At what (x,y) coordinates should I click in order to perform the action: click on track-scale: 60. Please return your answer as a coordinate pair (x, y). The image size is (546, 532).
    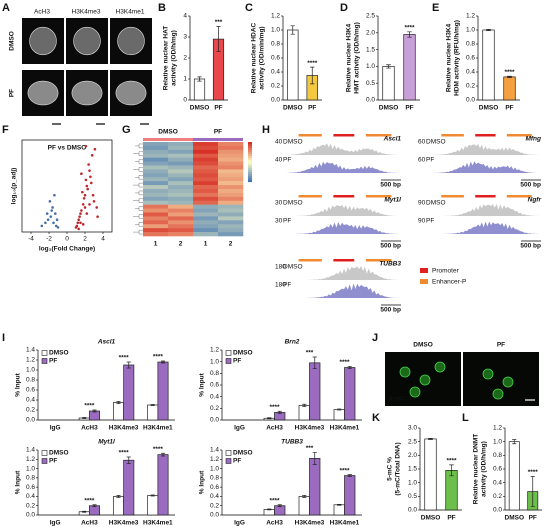
    Looking at the image, I should click on (422, 142).